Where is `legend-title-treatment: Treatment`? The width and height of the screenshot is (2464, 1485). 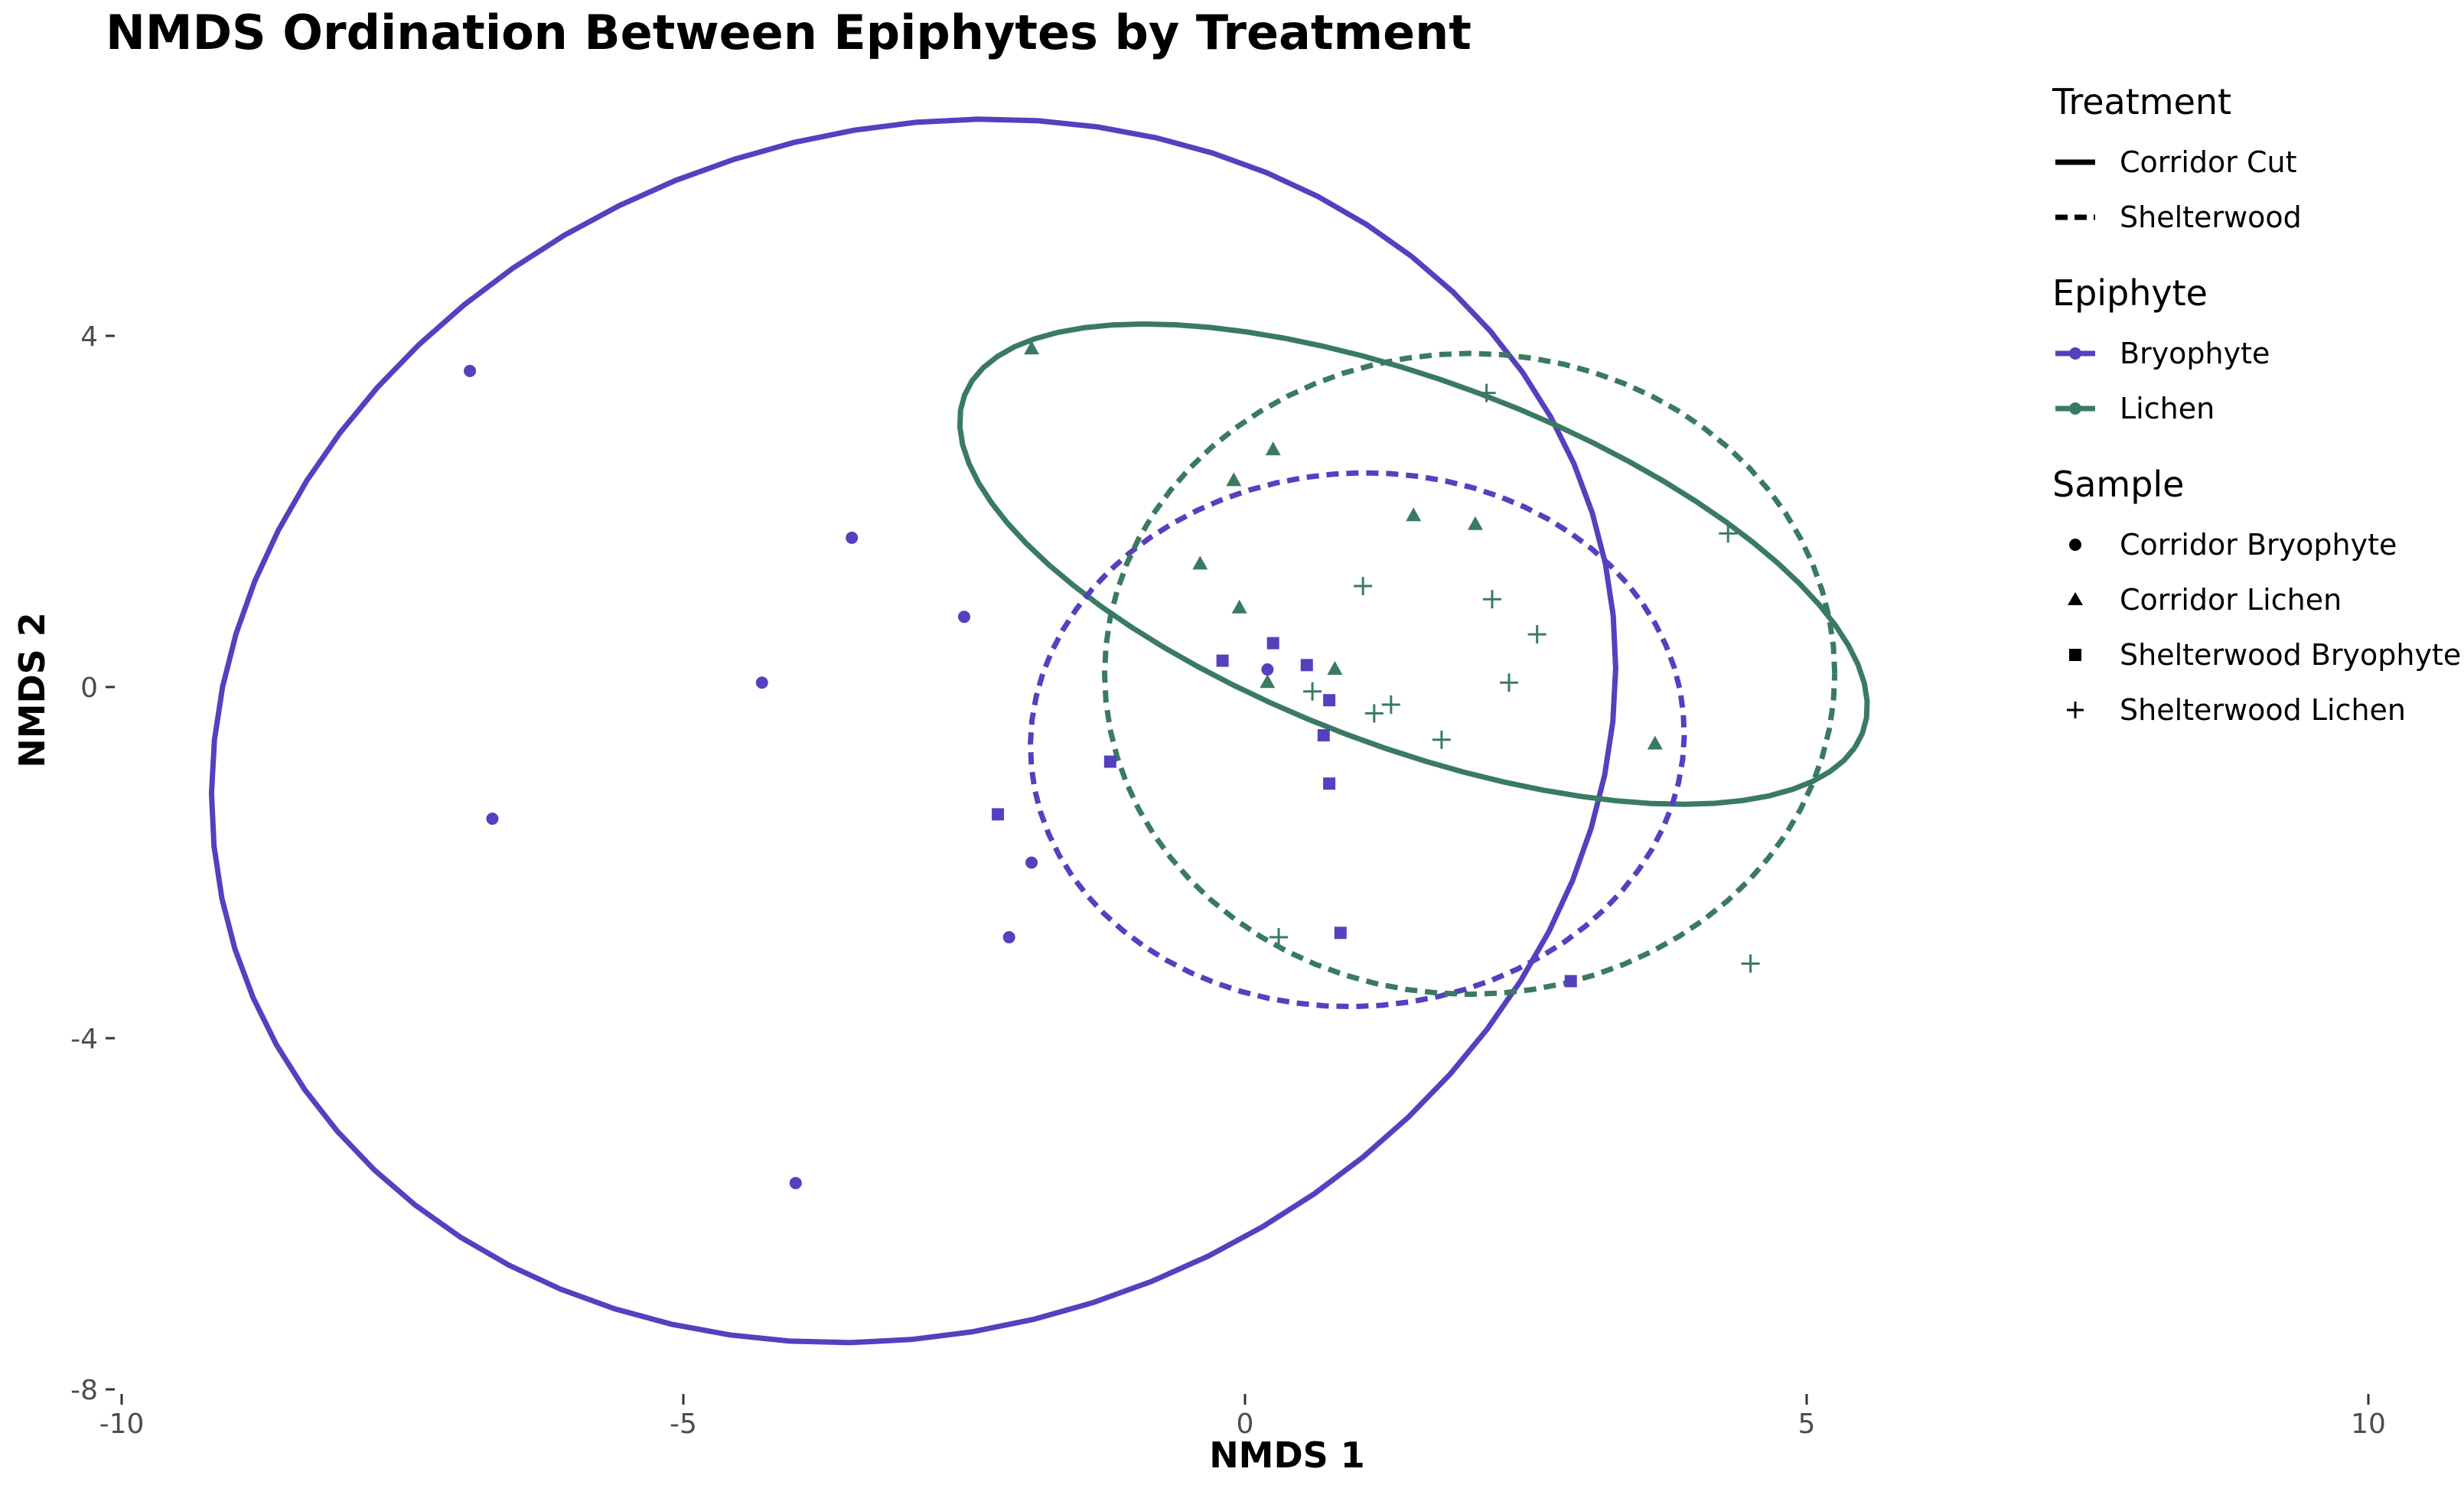 legend-title-treatment: Treatment is located at coordinates (2142, 101).